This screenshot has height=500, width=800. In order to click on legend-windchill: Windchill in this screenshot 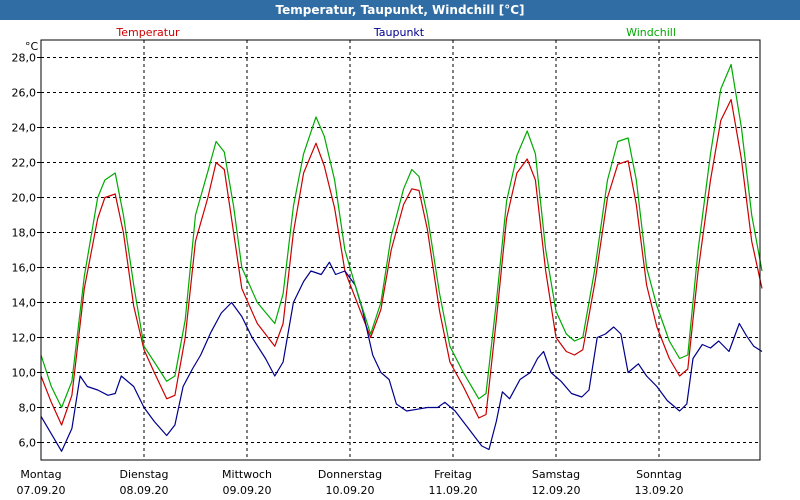, I will do `click(651, 32)`.